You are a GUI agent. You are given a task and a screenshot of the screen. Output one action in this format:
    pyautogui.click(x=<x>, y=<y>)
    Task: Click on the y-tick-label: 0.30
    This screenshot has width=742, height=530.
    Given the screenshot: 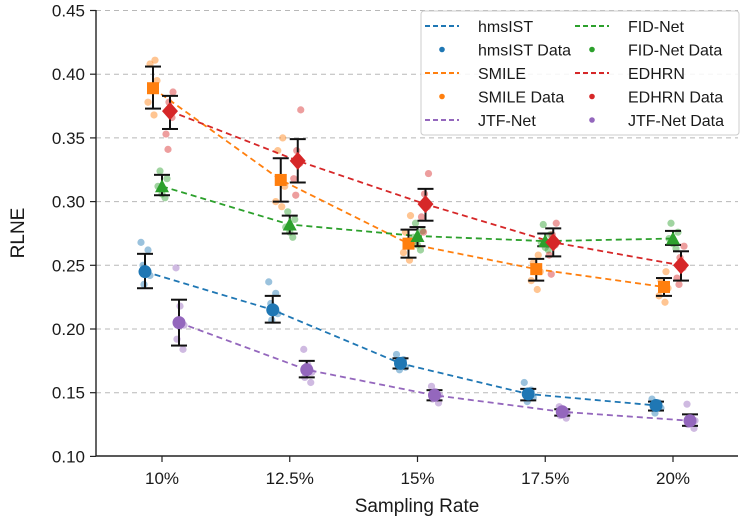 What is the action you would take?
    pyautogui.click(x=68, y=202)
    